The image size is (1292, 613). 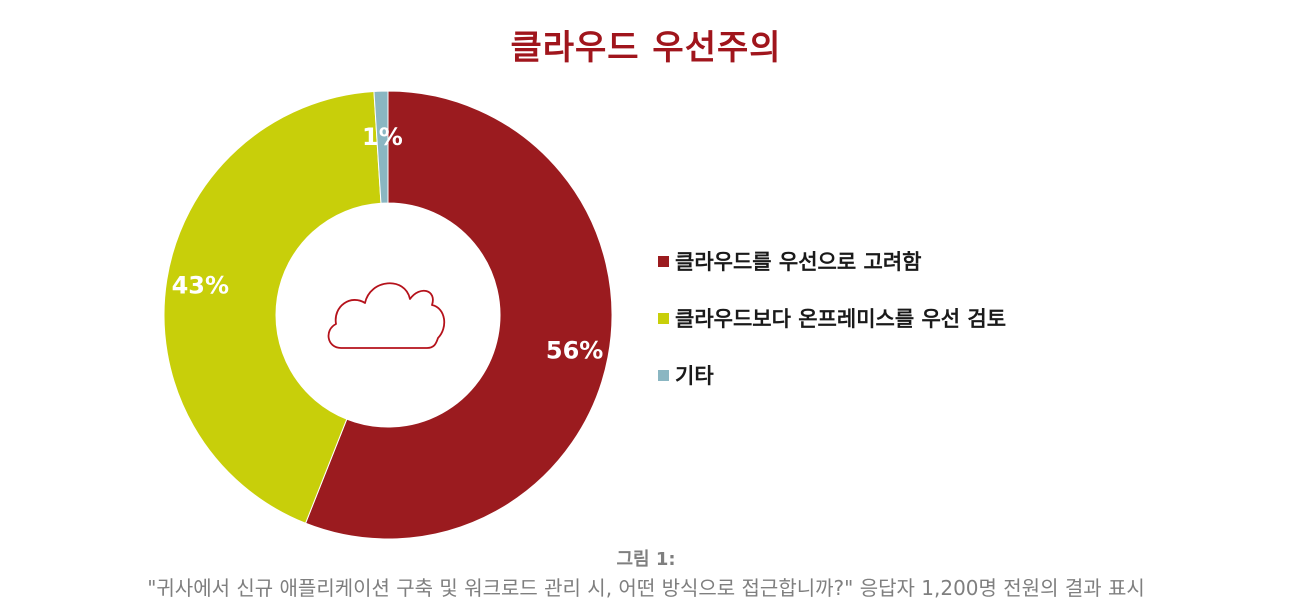 What do you see at coordinates (646, 559) in the screenshot?
I see `figure-caption-title: 그림 1:` at bounding box center [646, 559].